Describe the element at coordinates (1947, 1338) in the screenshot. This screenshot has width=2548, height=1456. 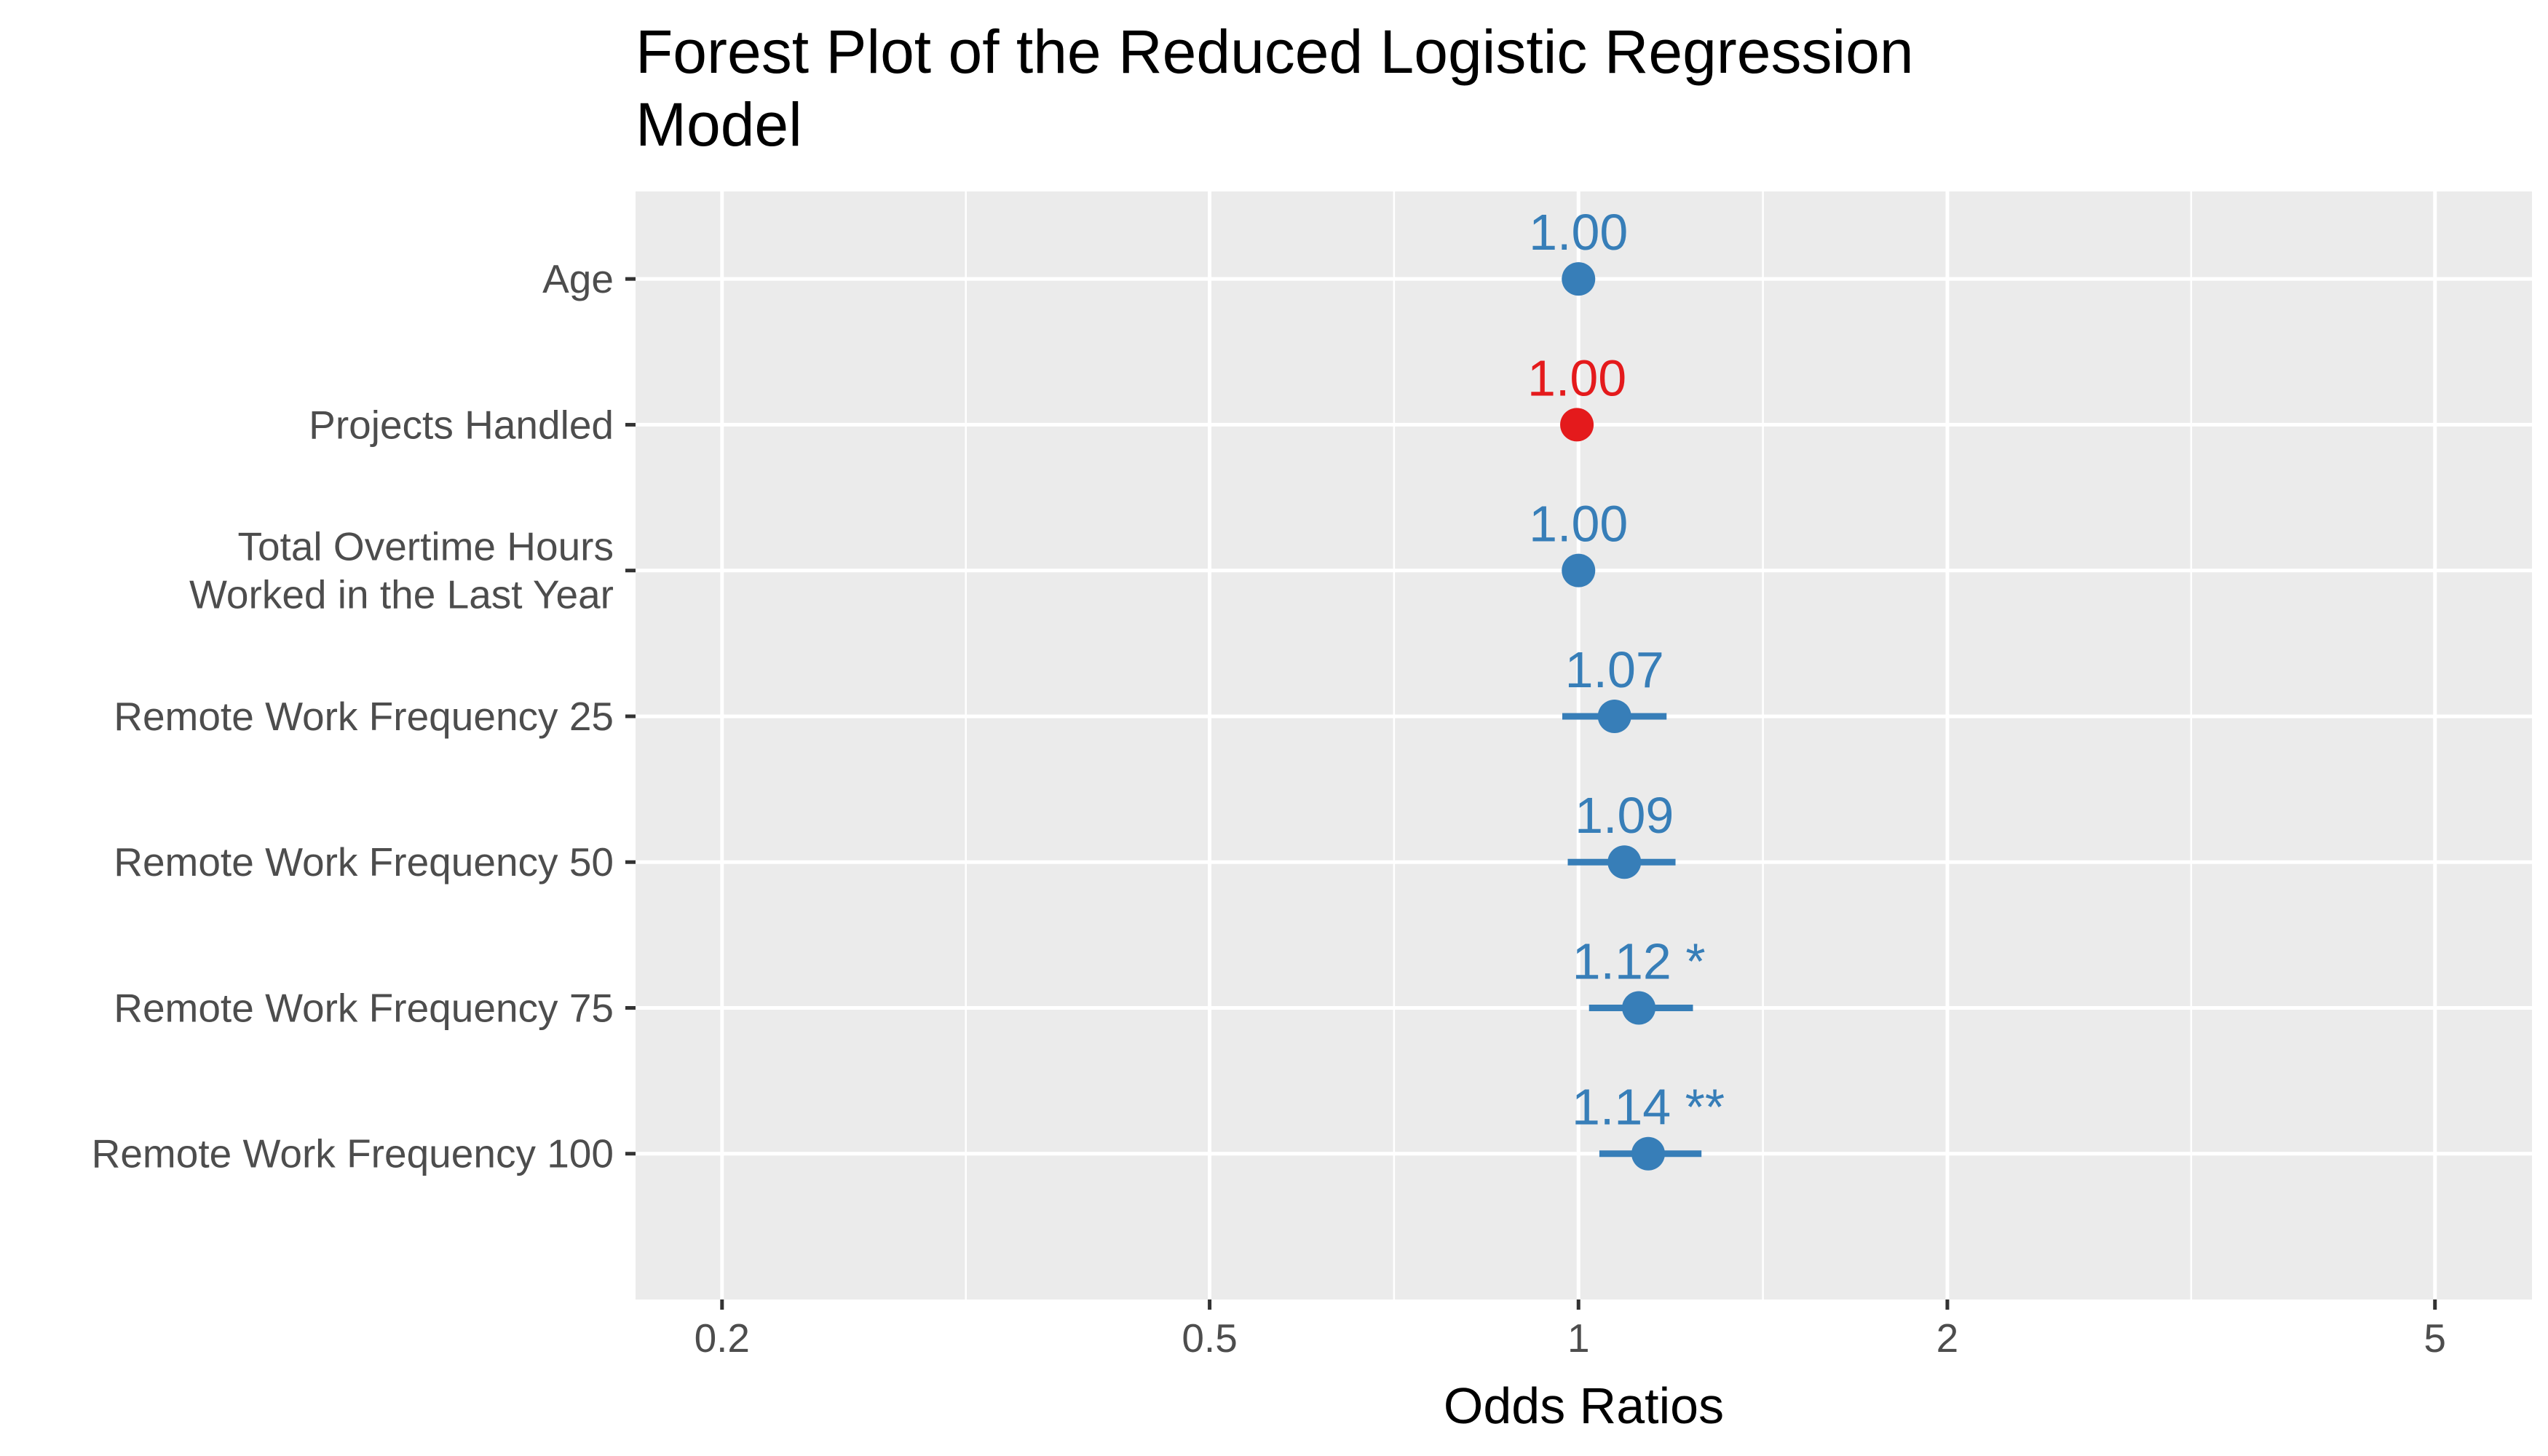
I see `x-tick-label: 2` at that location.